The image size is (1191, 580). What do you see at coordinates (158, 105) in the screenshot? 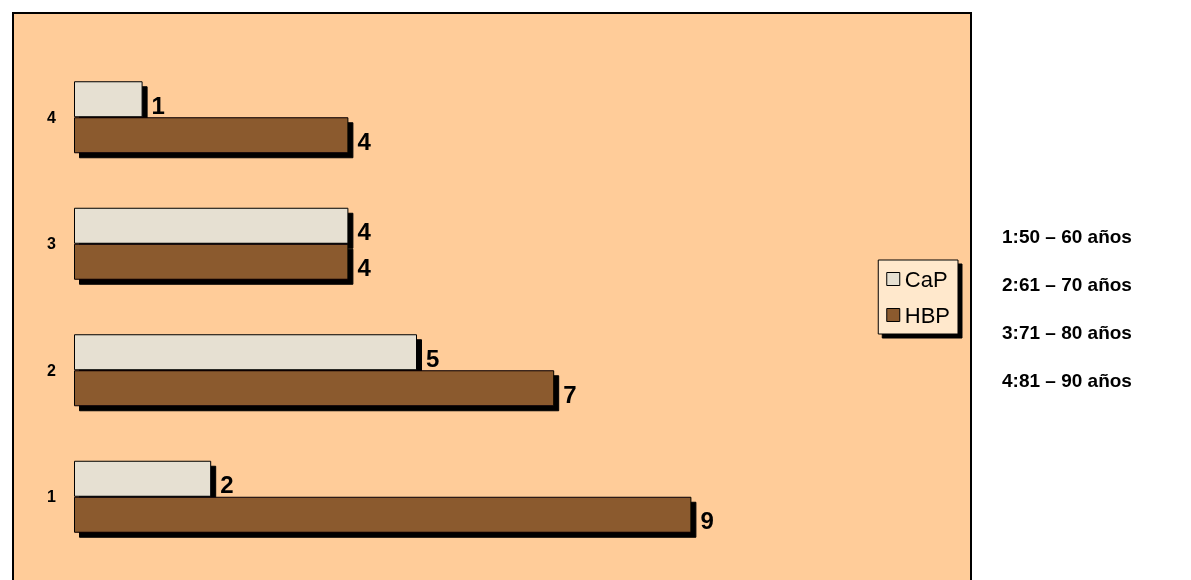
I see `data-label: 1` at bounding box center [158, 105].